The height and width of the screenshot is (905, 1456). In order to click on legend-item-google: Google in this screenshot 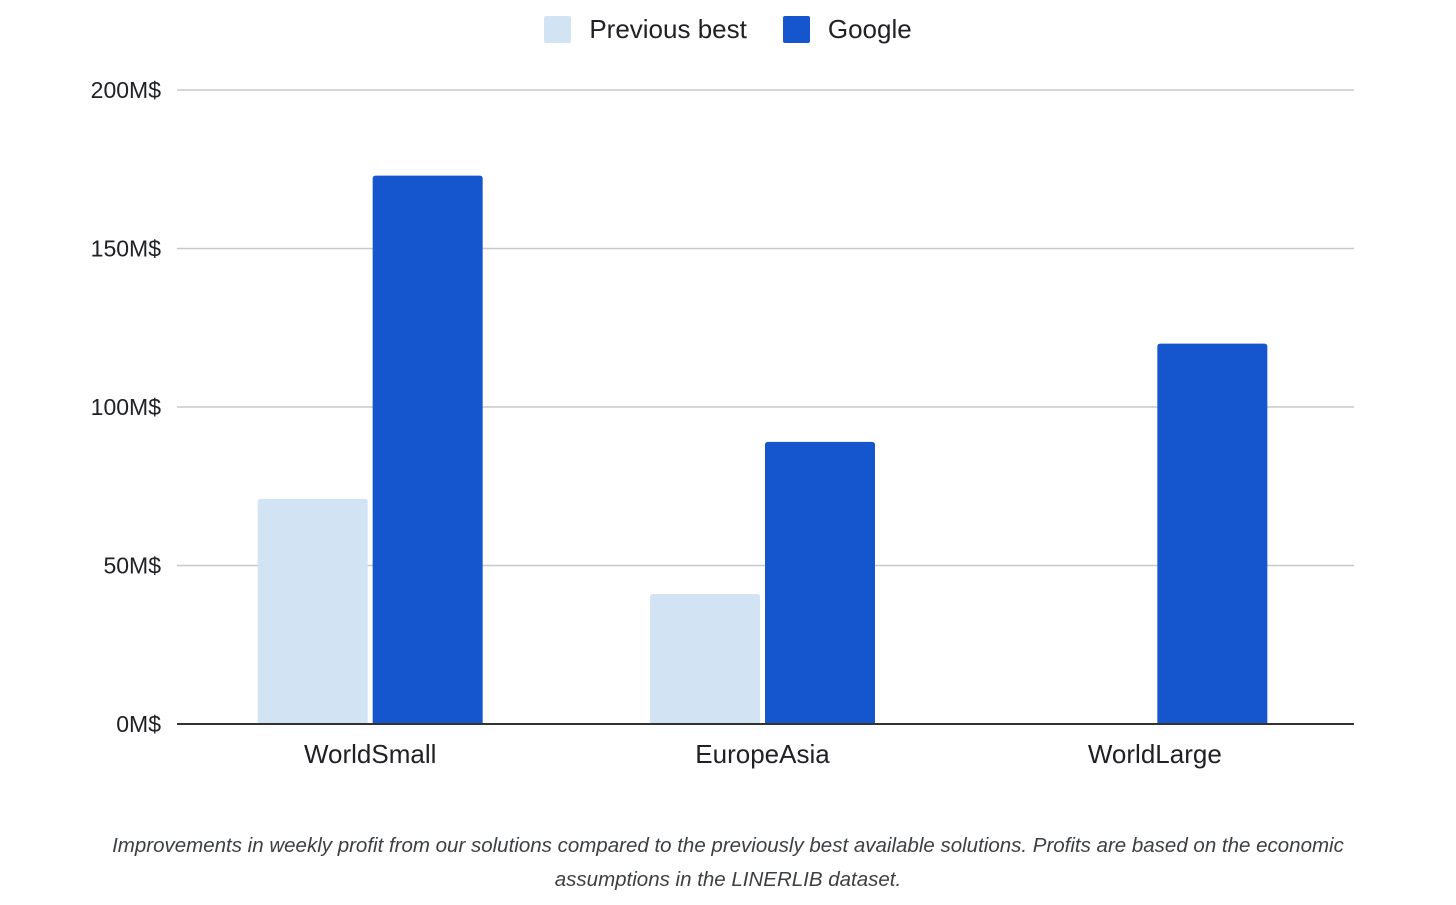, I will do `click(847, 29)`.